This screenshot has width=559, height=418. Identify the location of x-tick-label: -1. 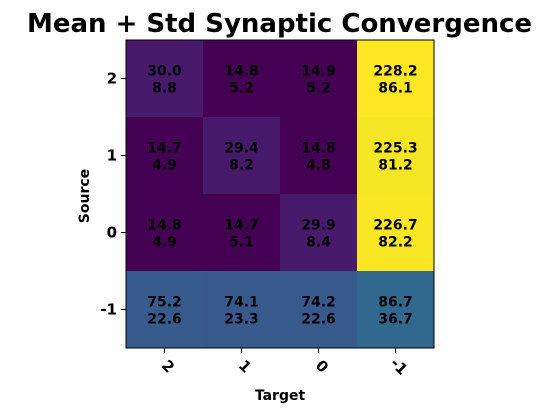
(399, 366).